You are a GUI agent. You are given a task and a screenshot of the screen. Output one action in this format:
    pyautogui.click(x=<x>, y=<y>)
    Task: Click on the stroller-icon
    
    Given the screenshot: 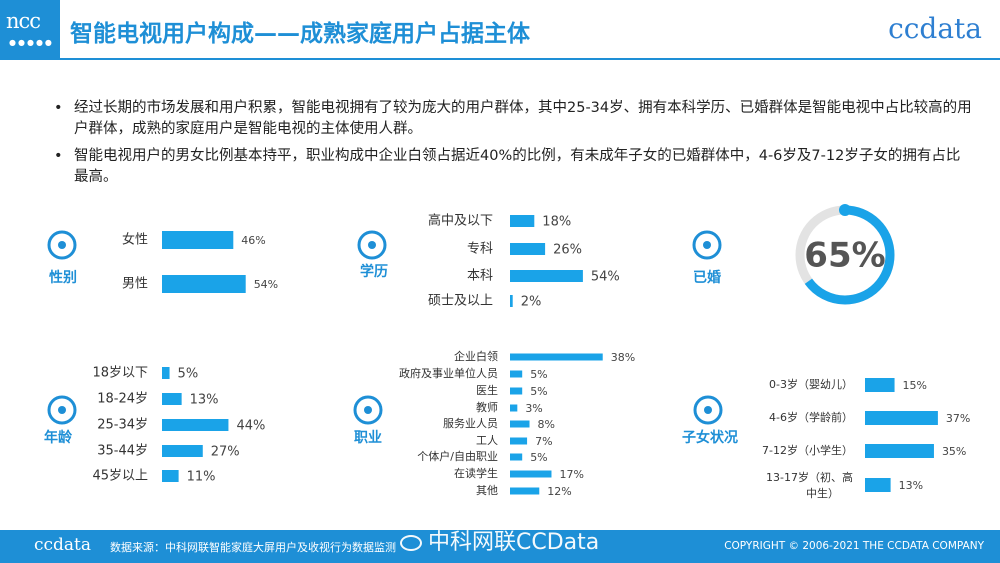 What is the action you would take?
    pyautogui.click(x=708, y=410)
    